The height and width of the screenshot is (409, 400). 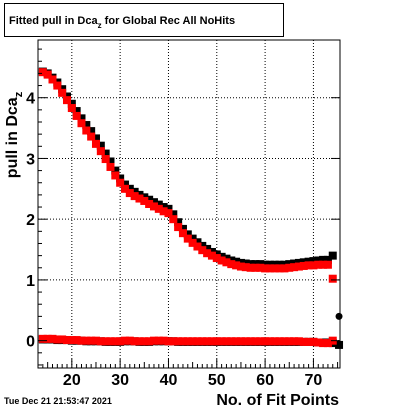 I want to click on x-tick-label: 70, so click(x=314, y=380).